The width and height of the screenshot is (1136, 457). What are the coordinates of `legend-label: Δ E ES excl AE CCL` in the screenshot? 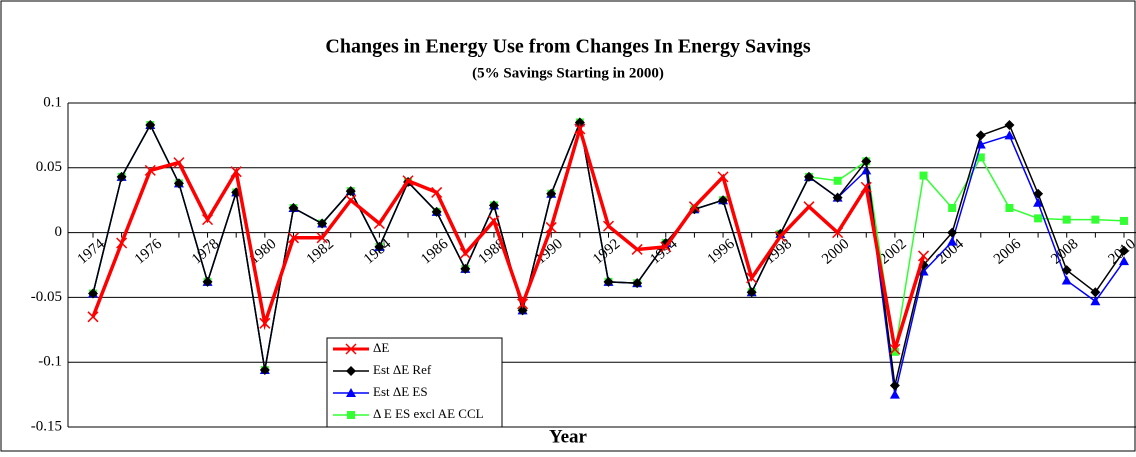 It's located at (428, 413).